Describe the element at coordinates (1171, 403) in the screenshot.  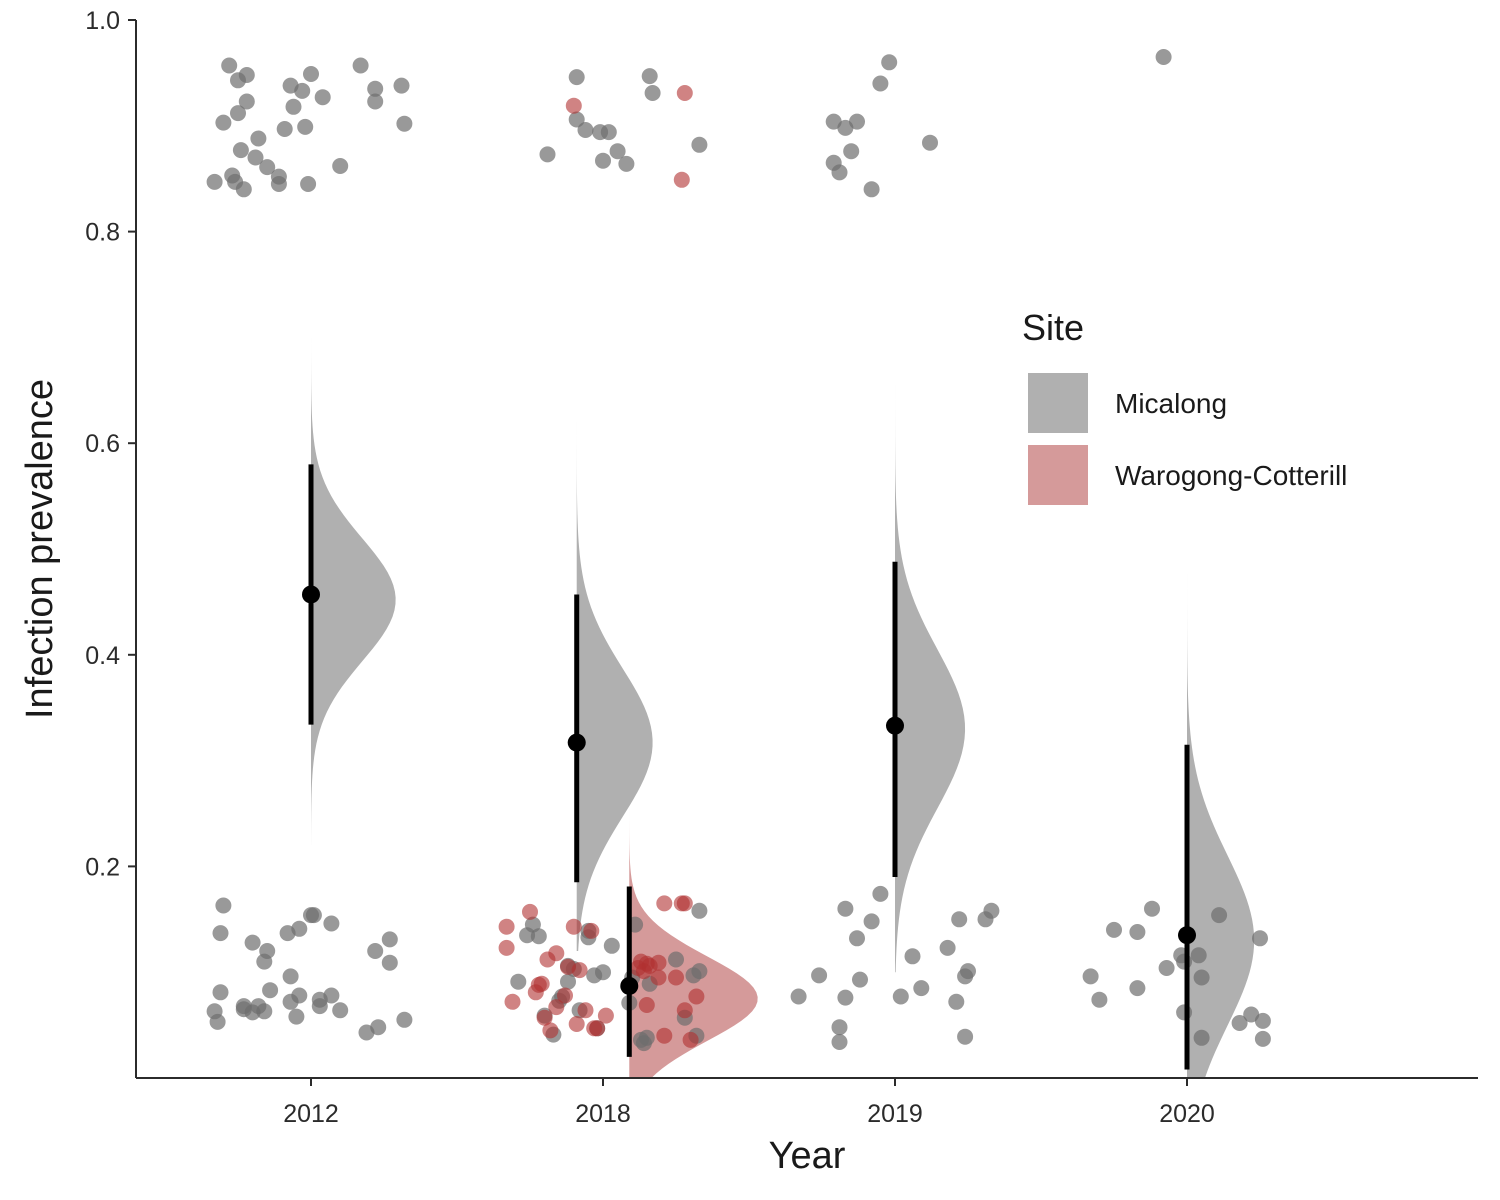
I see `legend-label-micalong: Micalong` at that location.